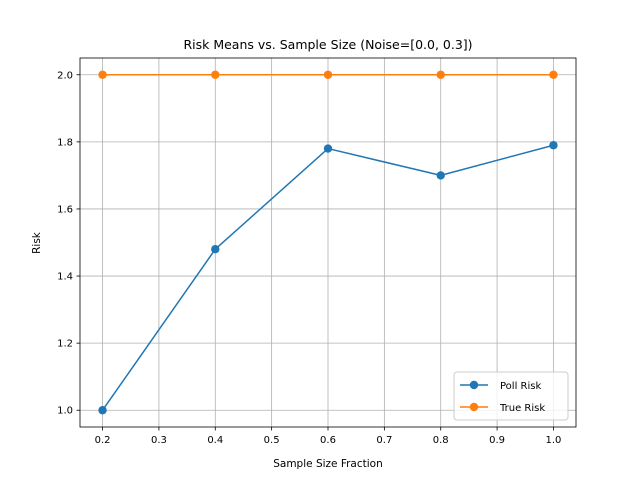 The height and width of the screenshot is (480, 640). Describe the element at coordinates (474, 407) in the screenshot. I see `legend-marker-true-risk` at that location.